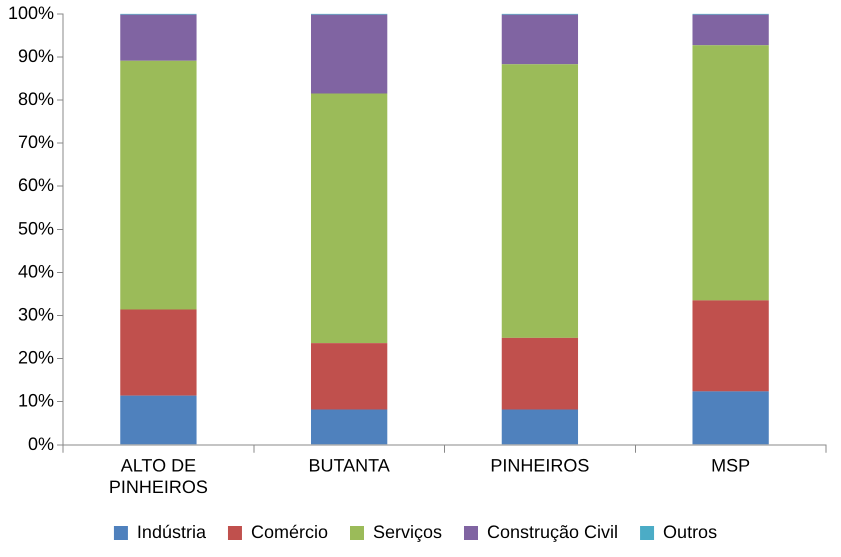  I want to click on y-tick-label: 30%, so click(36, 314).